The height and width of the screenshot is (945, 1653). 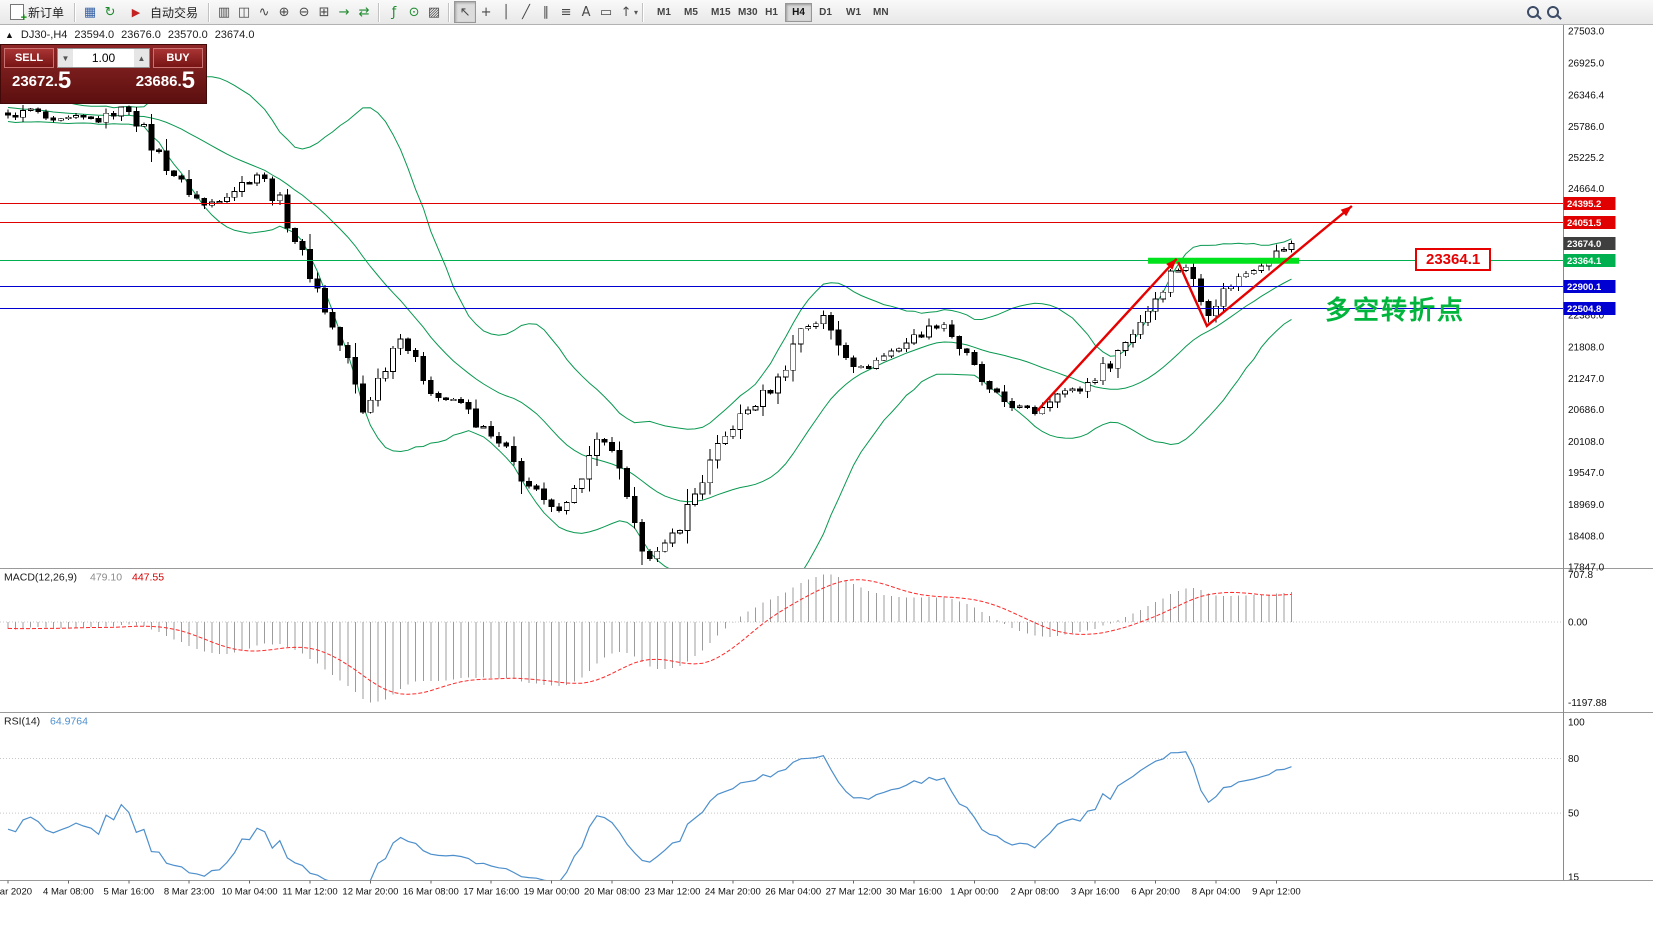 I want to click on timeframe-group: M1 M5 M15 M30 H1 H4 D1 W1 MN, so click(x=771, y=12).